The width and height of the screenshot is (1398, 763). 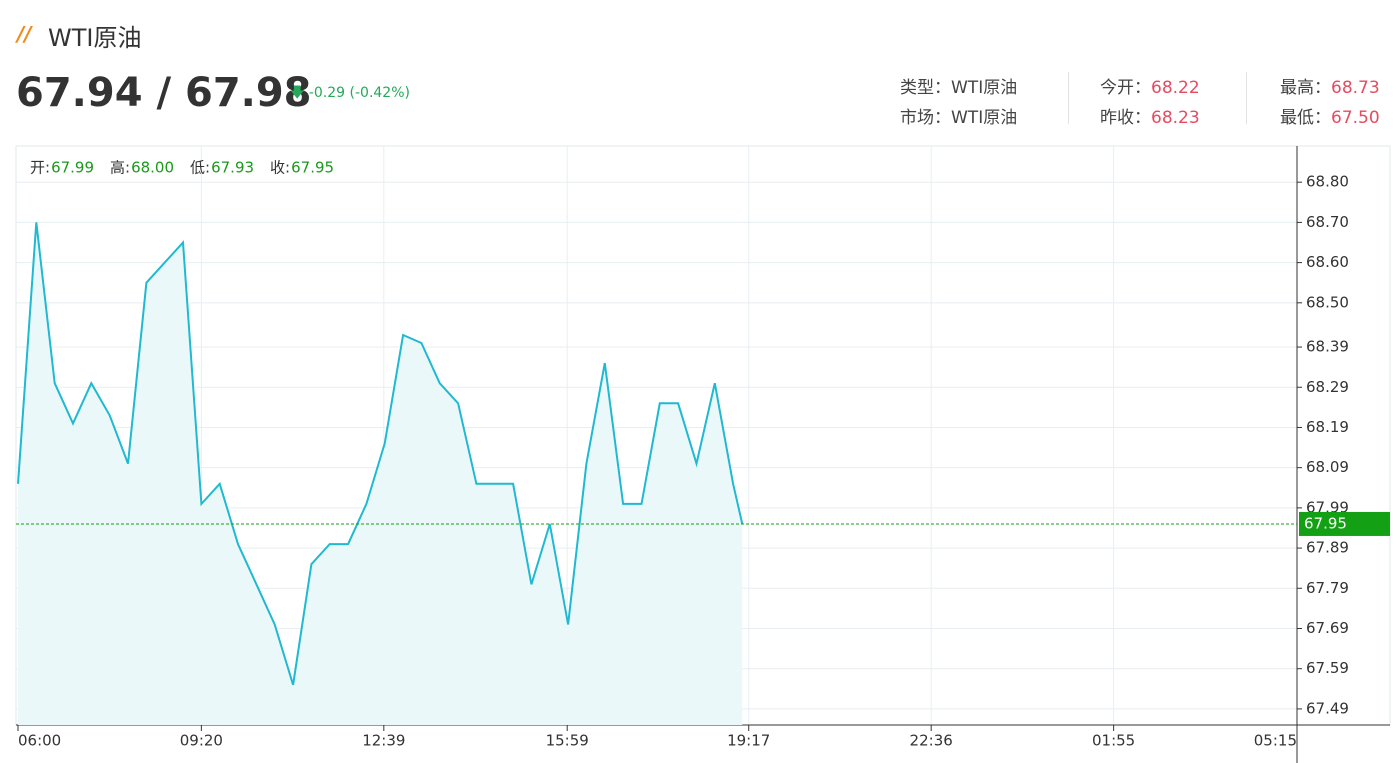 I want to click on info-item: 最高：68.73, so click(x=1330, y=85).